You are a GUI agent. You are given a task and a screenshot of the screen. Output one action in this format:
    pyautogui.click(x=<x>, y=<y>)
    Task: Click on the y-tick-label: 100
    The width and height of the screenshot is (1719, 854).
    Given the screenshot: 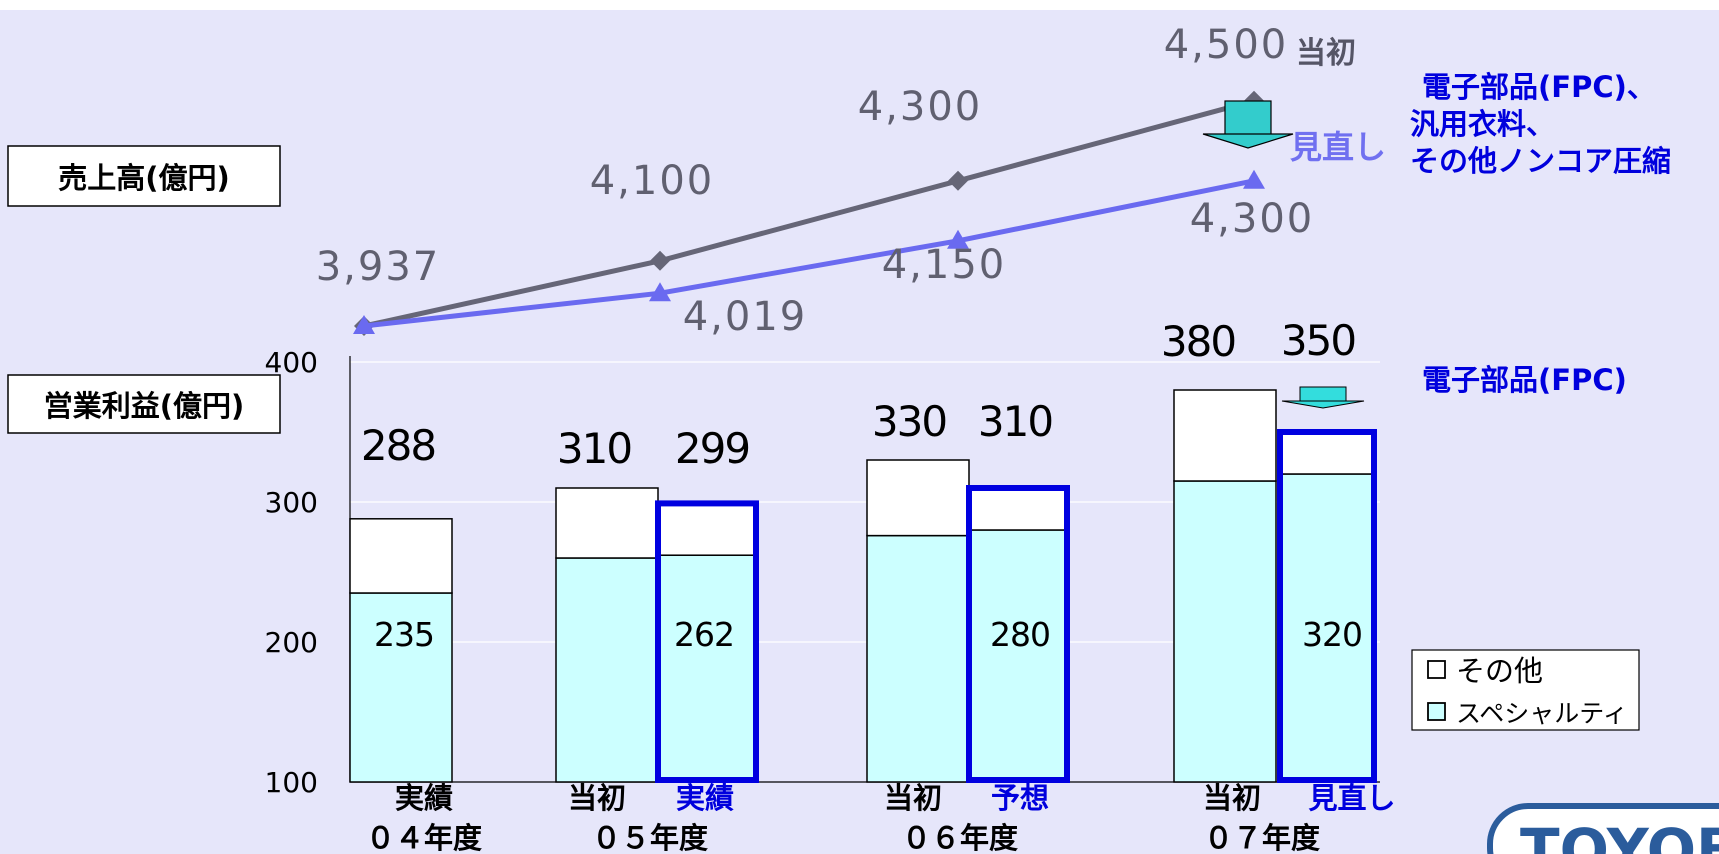 What is the action you would take?
    pyautogui.click(x=291, y=782)
    